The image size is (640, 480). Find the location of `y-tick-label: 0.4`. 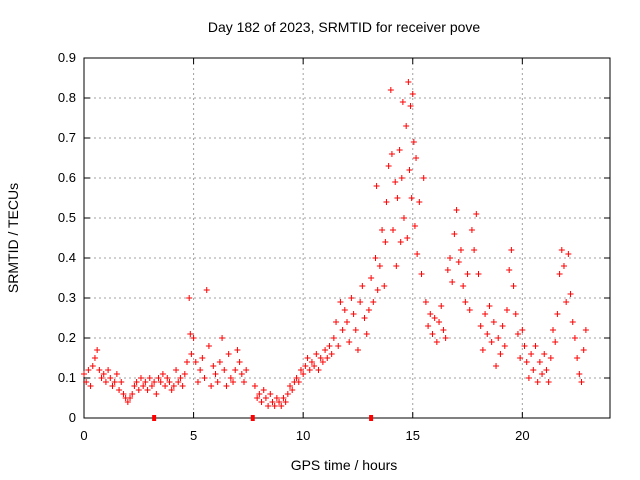

y-tick-label: 0.4 is located at coordinates (67, 257).